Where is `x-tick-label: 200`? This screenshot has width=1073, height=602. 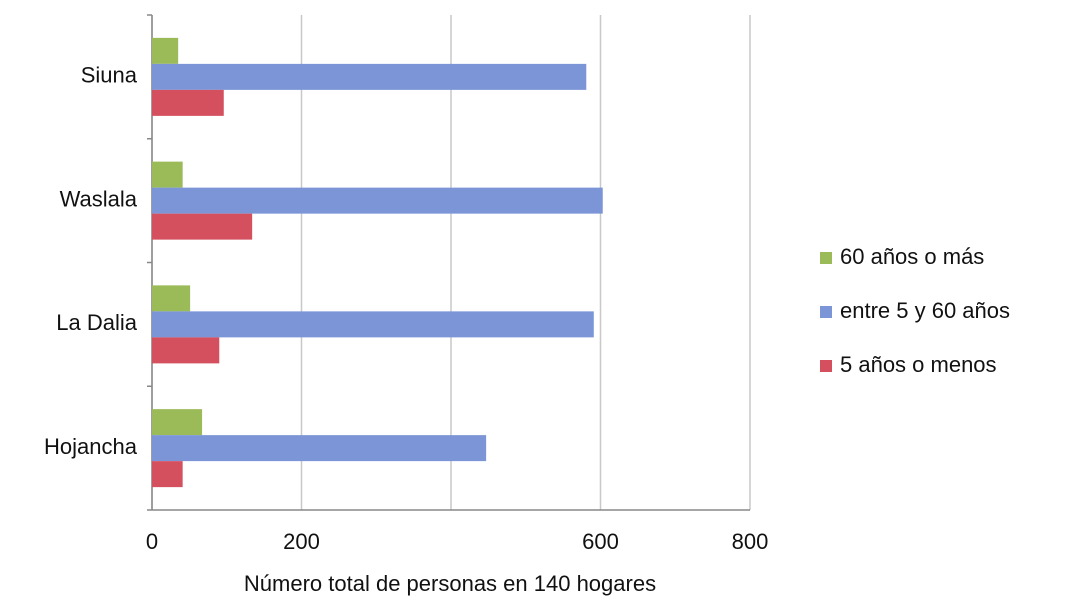
x-tick-label: 200 is located at coordinates (301, 541).